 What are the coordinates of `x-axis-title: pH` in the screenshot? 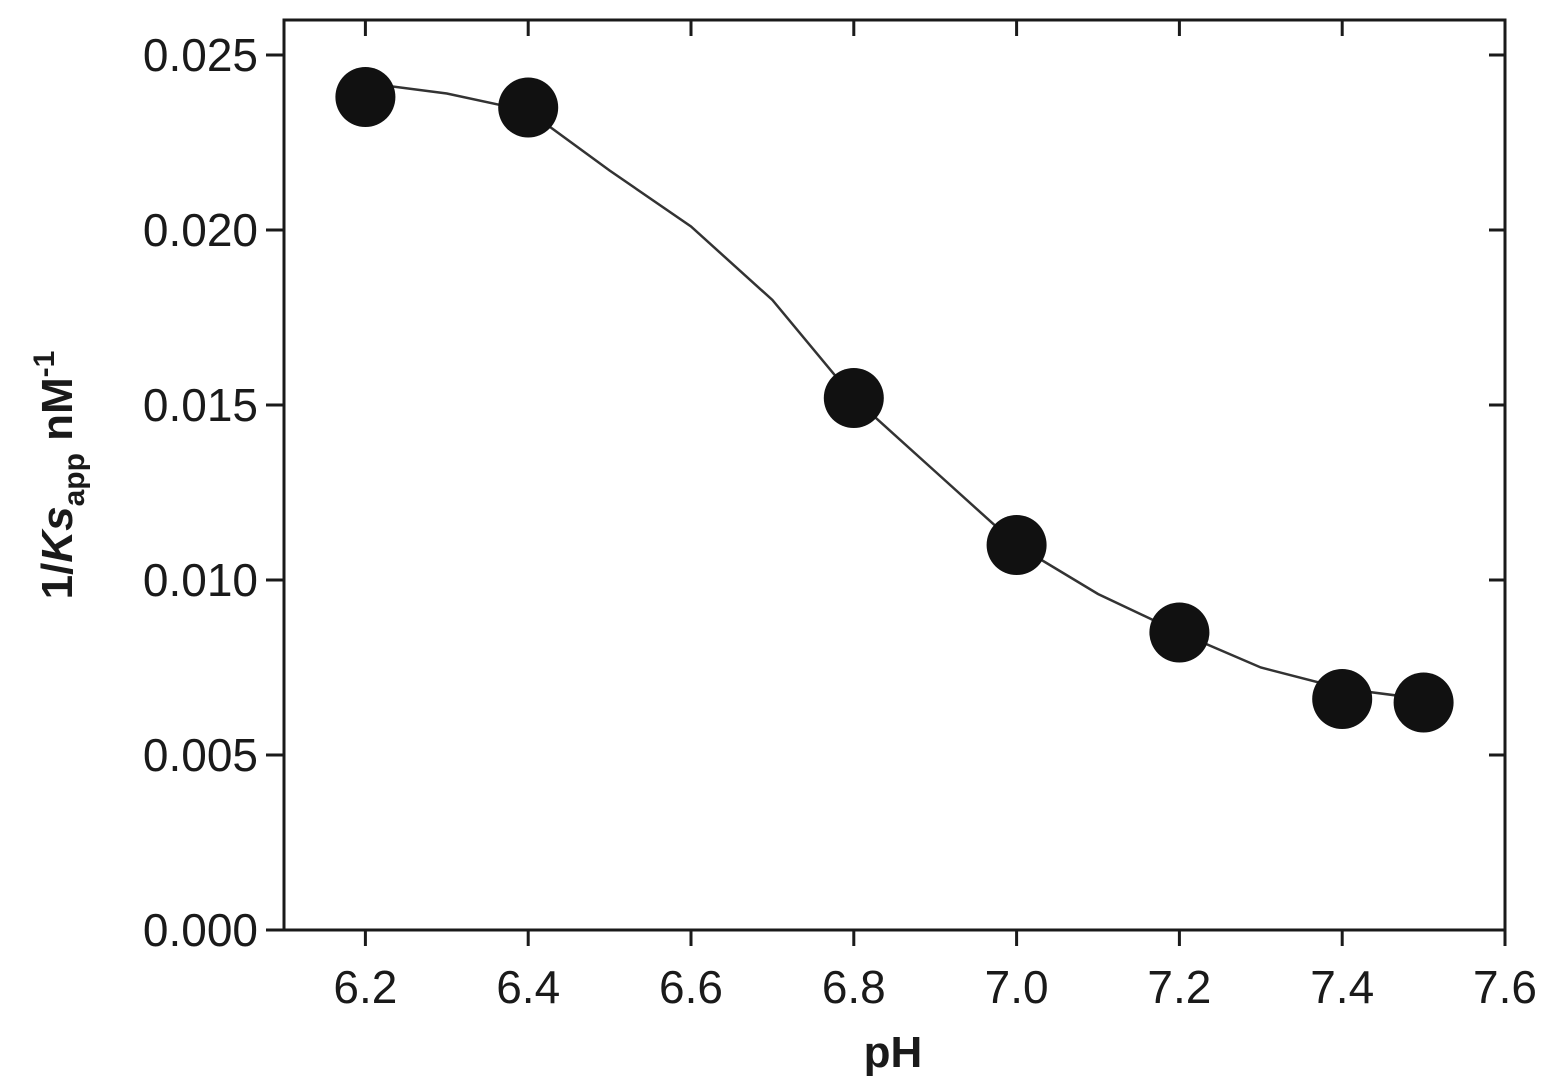 It's located at (893, 1052).